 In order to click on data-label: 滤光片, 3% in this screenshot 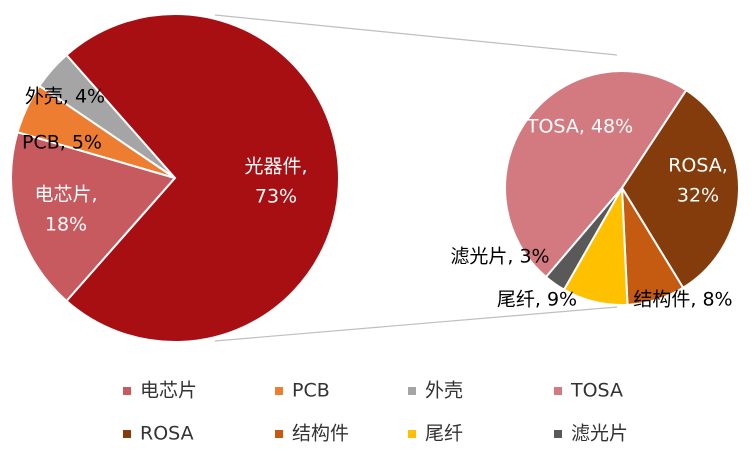, I will do `click(499, 257)`.